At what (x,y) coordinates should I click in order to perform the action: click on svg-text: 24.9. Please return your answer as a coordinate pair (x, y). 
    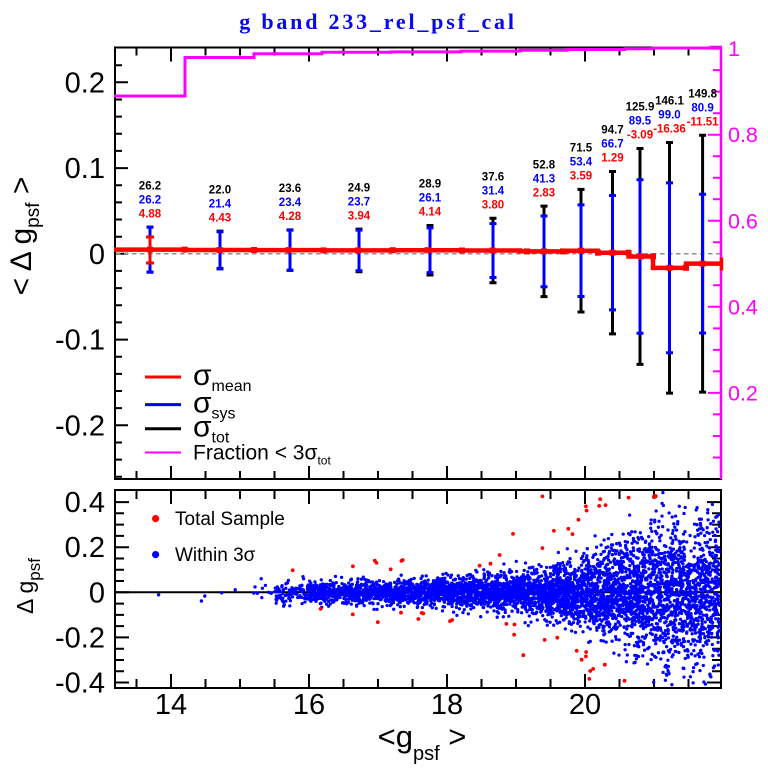
    Looking at the image, I should click on (359, 188).